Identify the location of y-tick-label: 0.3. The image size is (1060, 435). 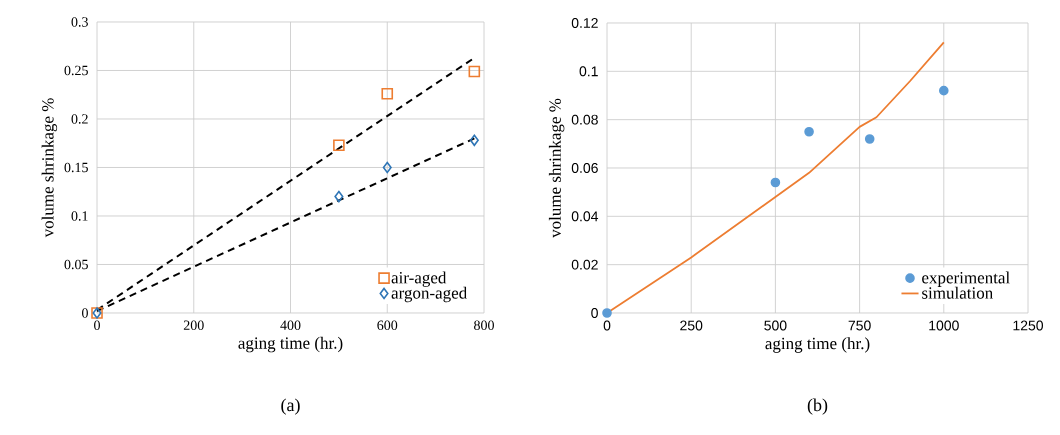
(79, 22).